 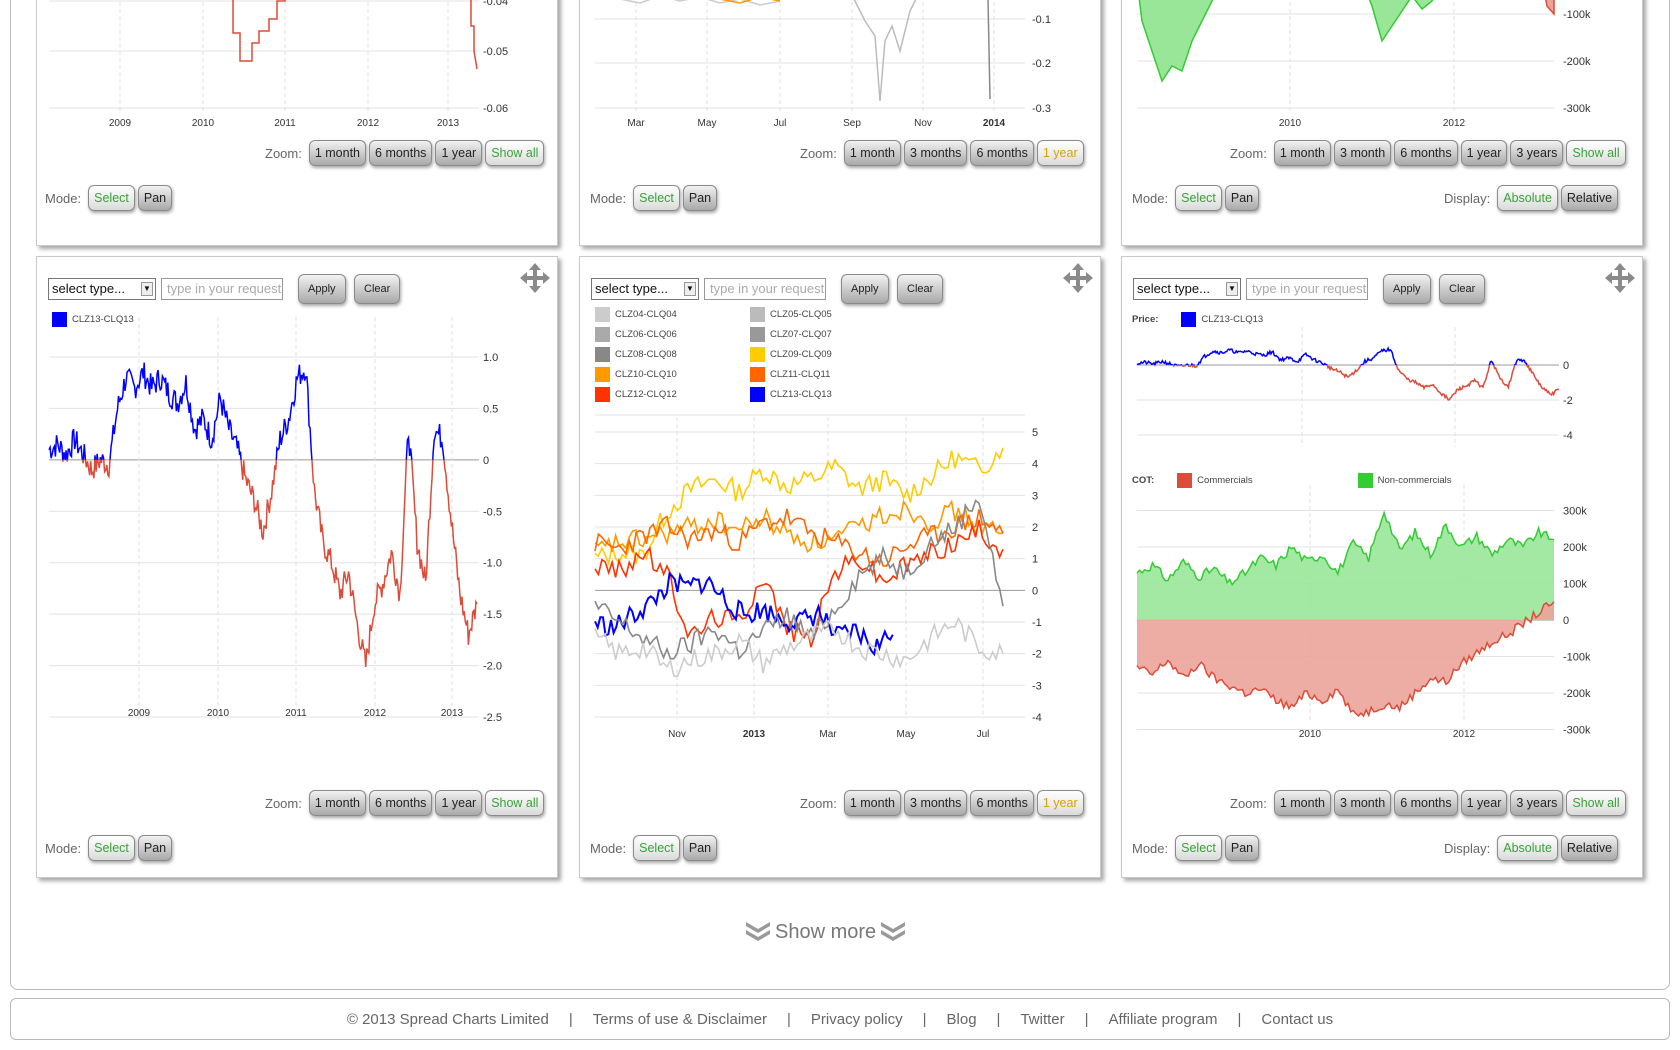 What do you see at coordinates (801, 314) in the screenshot?
I see `legend-label: CLZ05-CLQ05` at bounding box center [801, 314].